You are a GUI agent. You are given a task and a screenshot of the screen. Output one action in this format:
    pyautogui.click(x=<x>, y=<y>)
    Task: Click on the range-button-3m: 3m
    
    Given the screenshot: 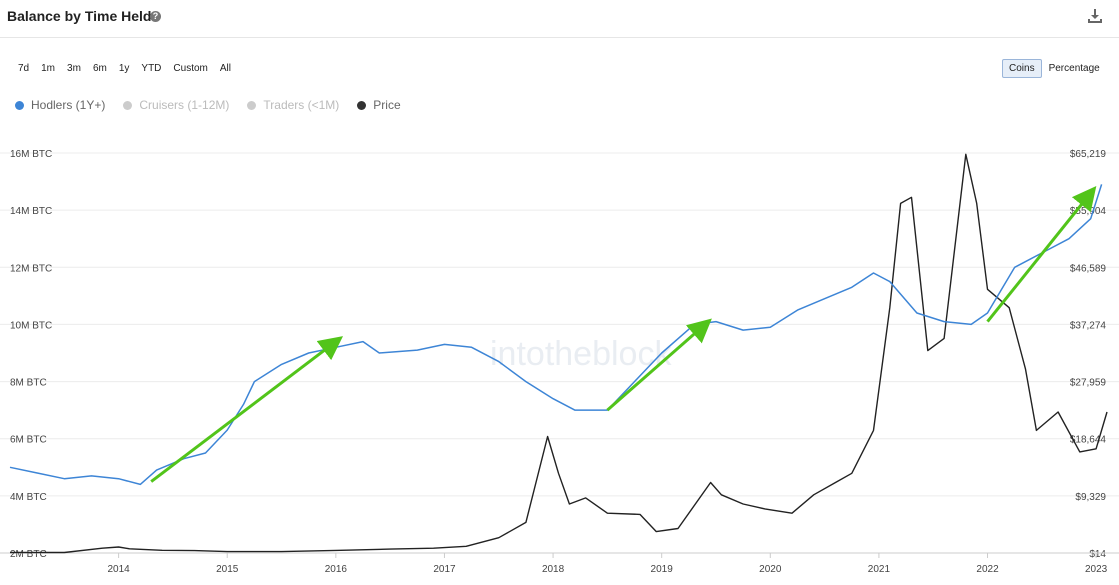 What is the action you would take?
    pyautogui.click(x=74, y=68)
    